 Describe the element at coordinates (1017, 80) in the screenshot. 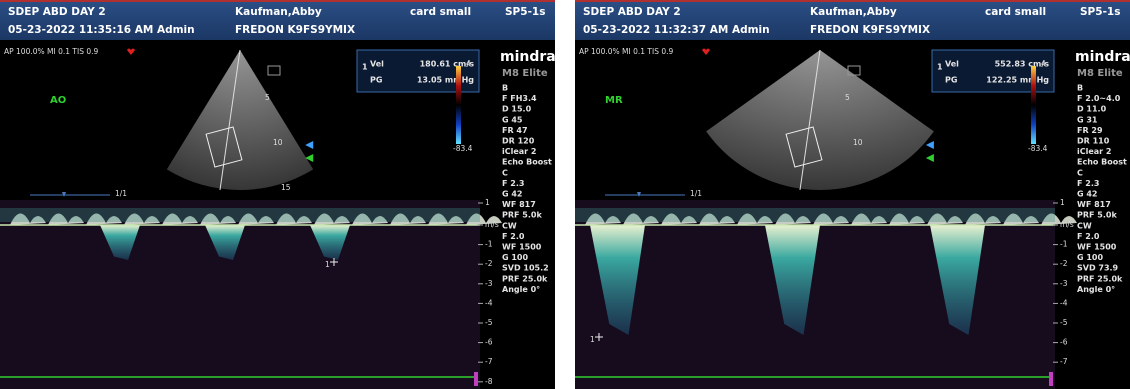

I see `pg-value: 122.25 mmHg` at that location.